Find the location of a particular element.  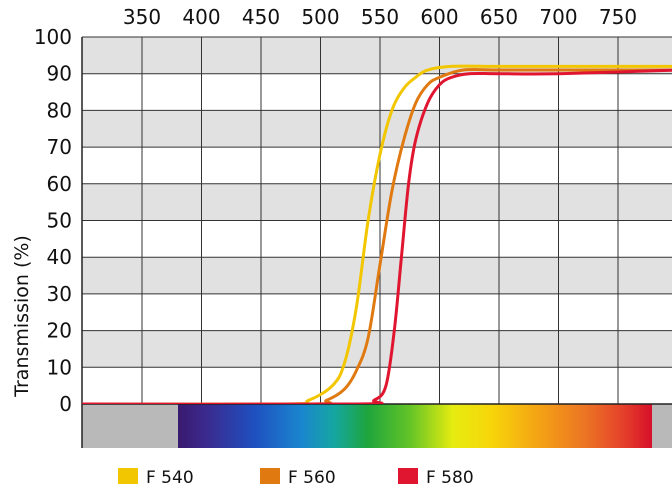

y-tick-label: 90 is located at coordinates (59, 74).